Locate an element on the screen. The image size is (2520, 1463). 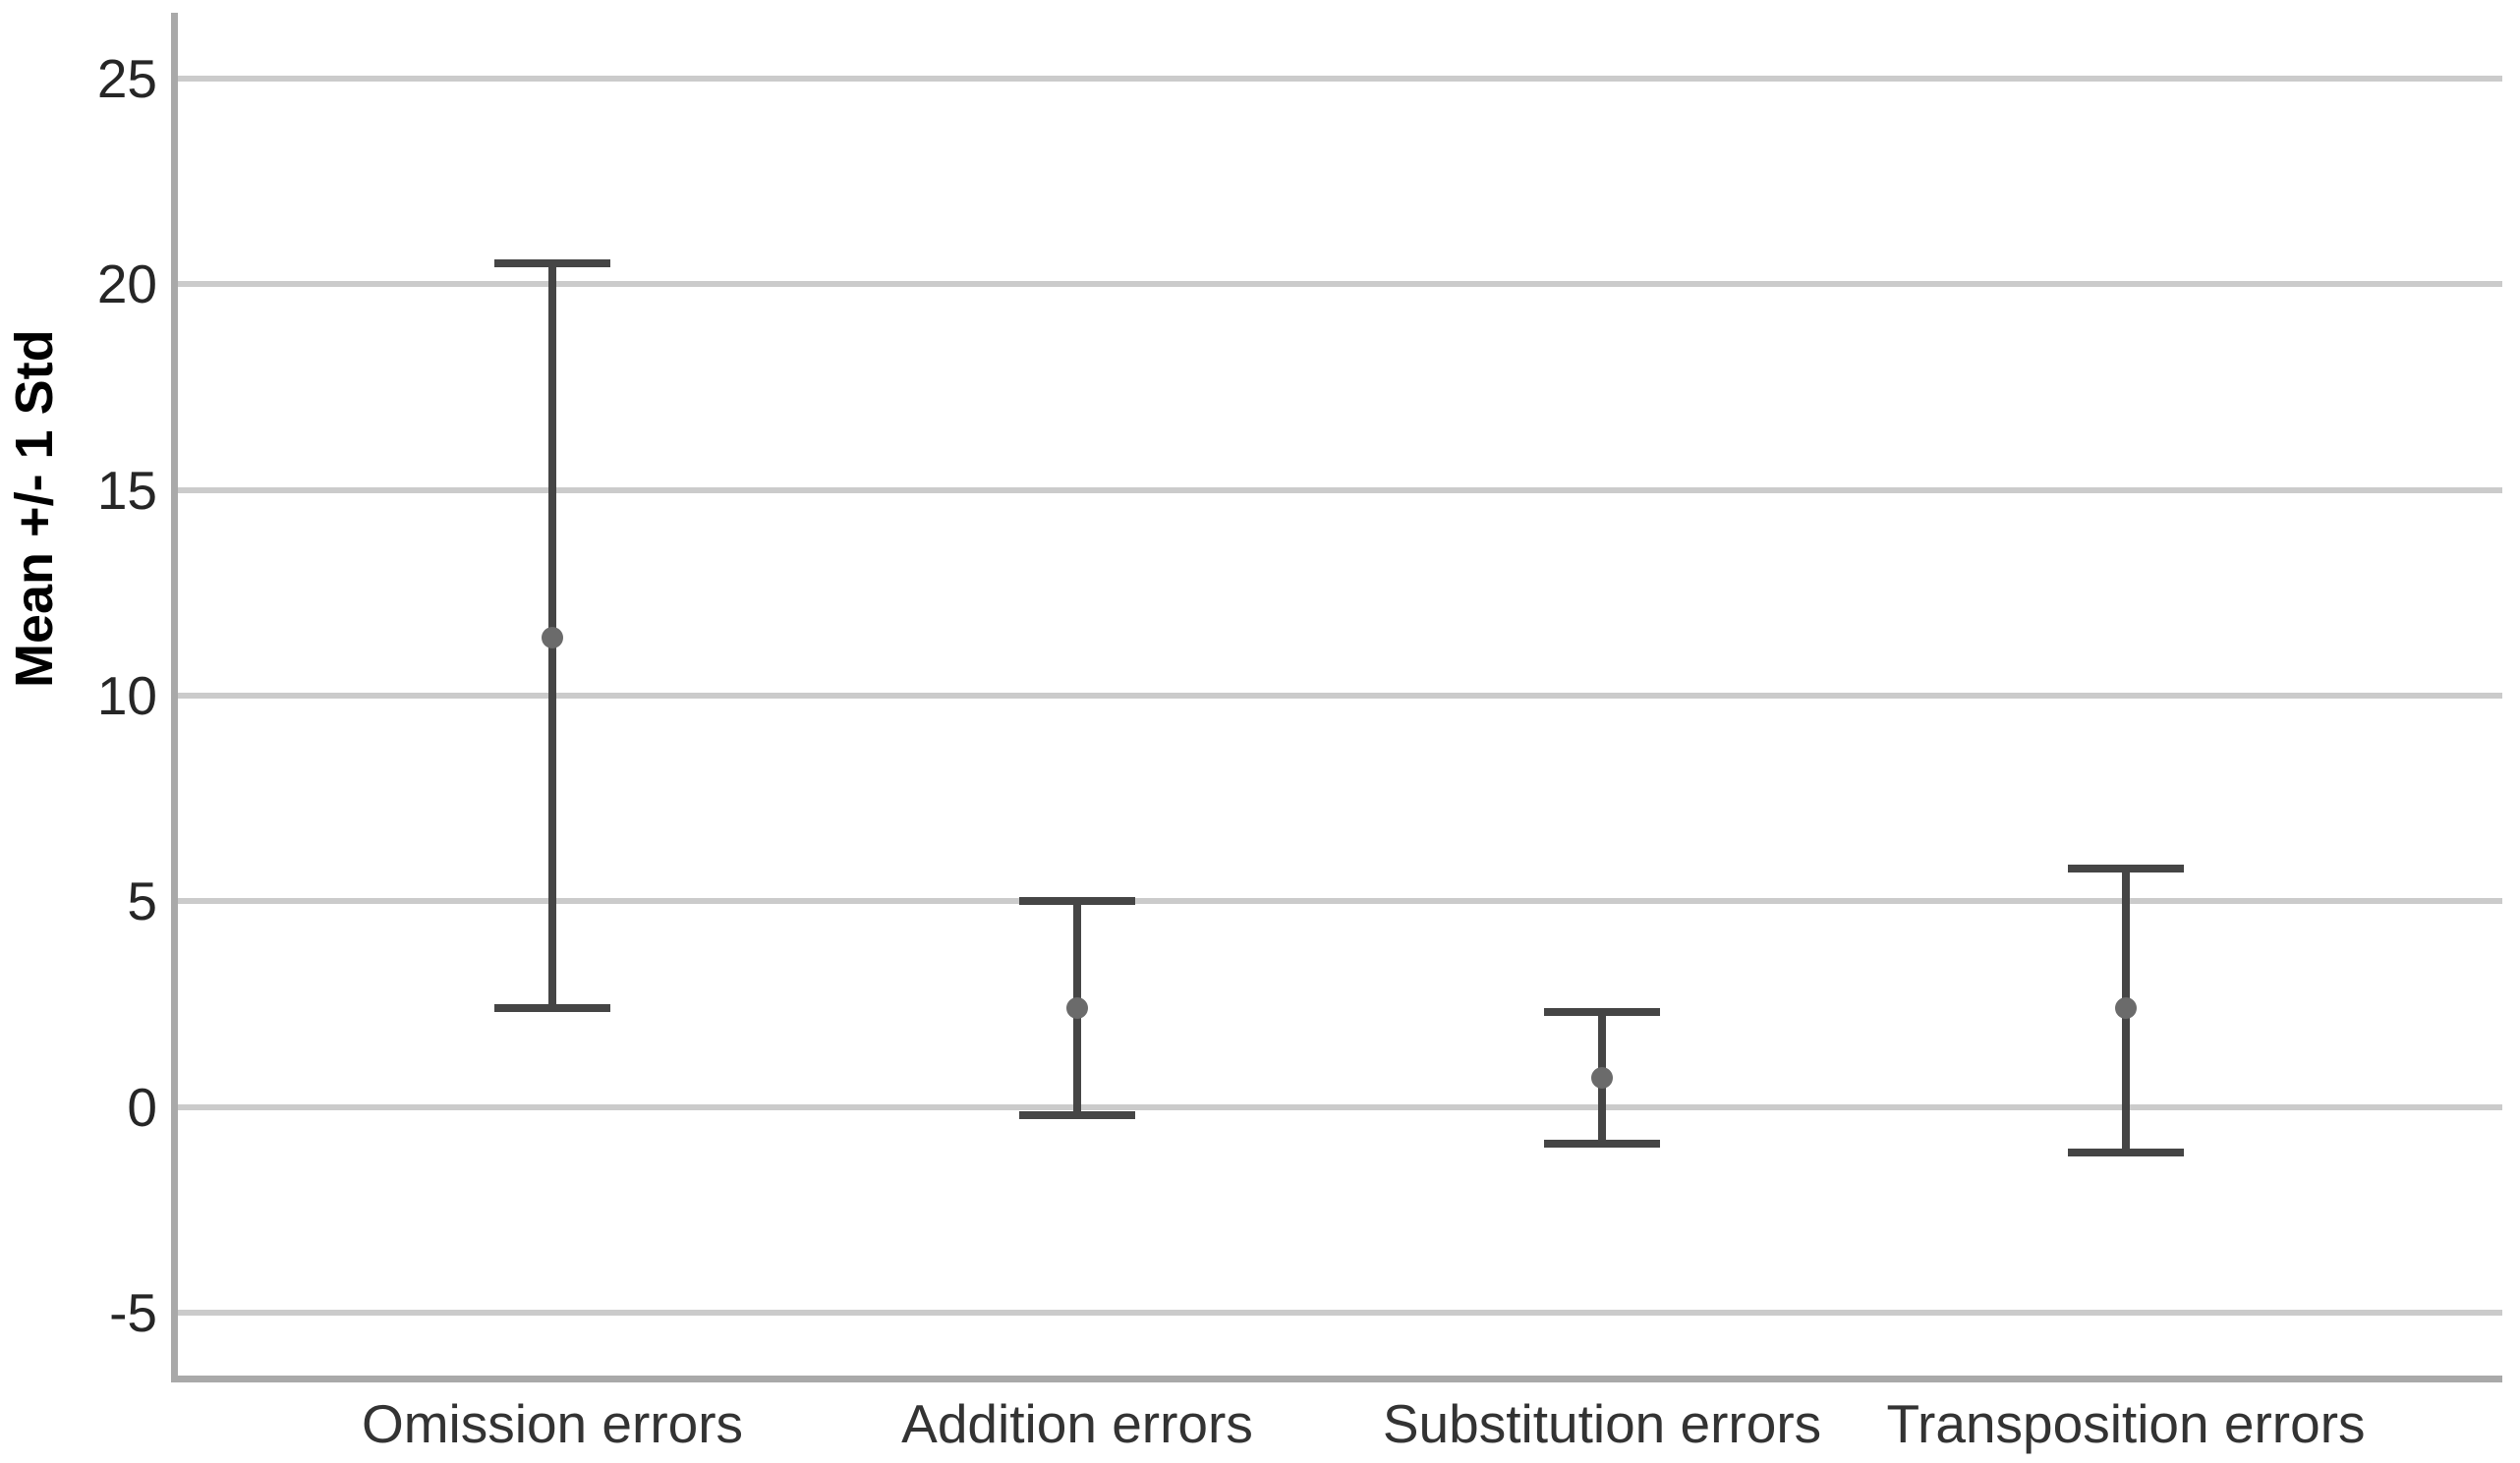
x-axis-line is located at coordinates (1336, 1379).